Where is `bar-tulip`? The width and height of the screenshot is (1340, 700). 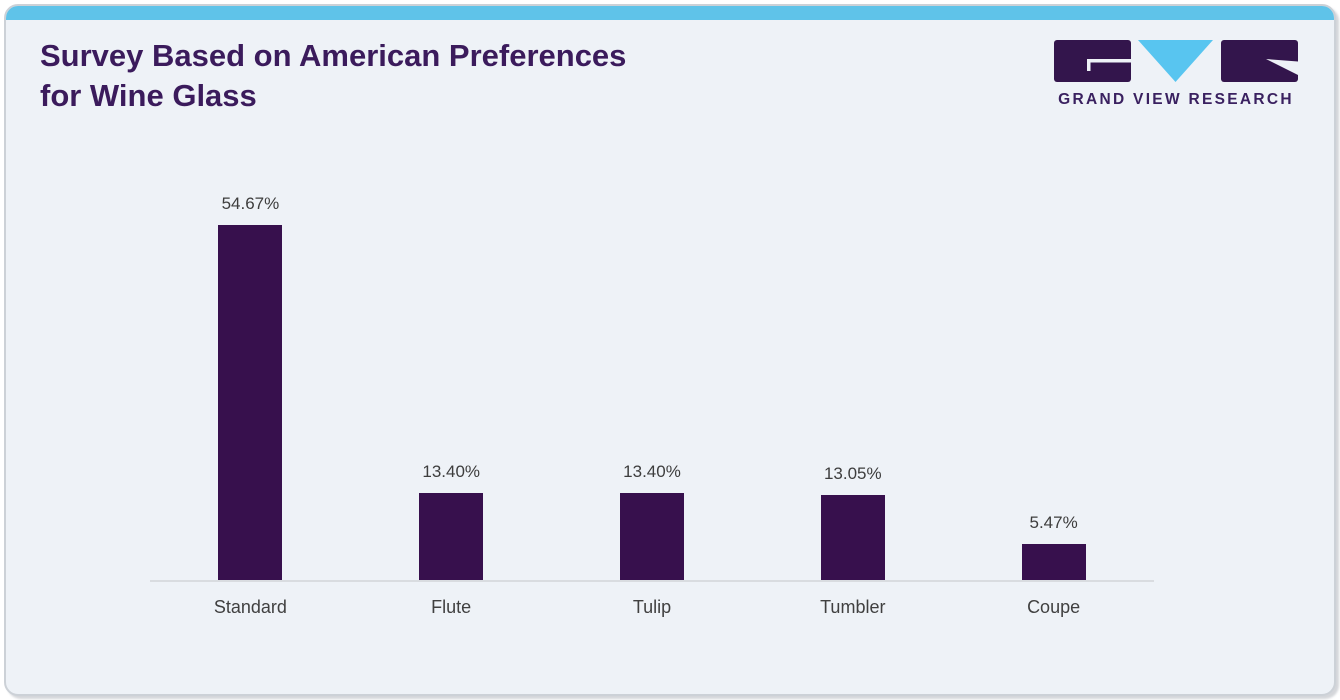 bar-tulip is located at coordinates (651, 536).